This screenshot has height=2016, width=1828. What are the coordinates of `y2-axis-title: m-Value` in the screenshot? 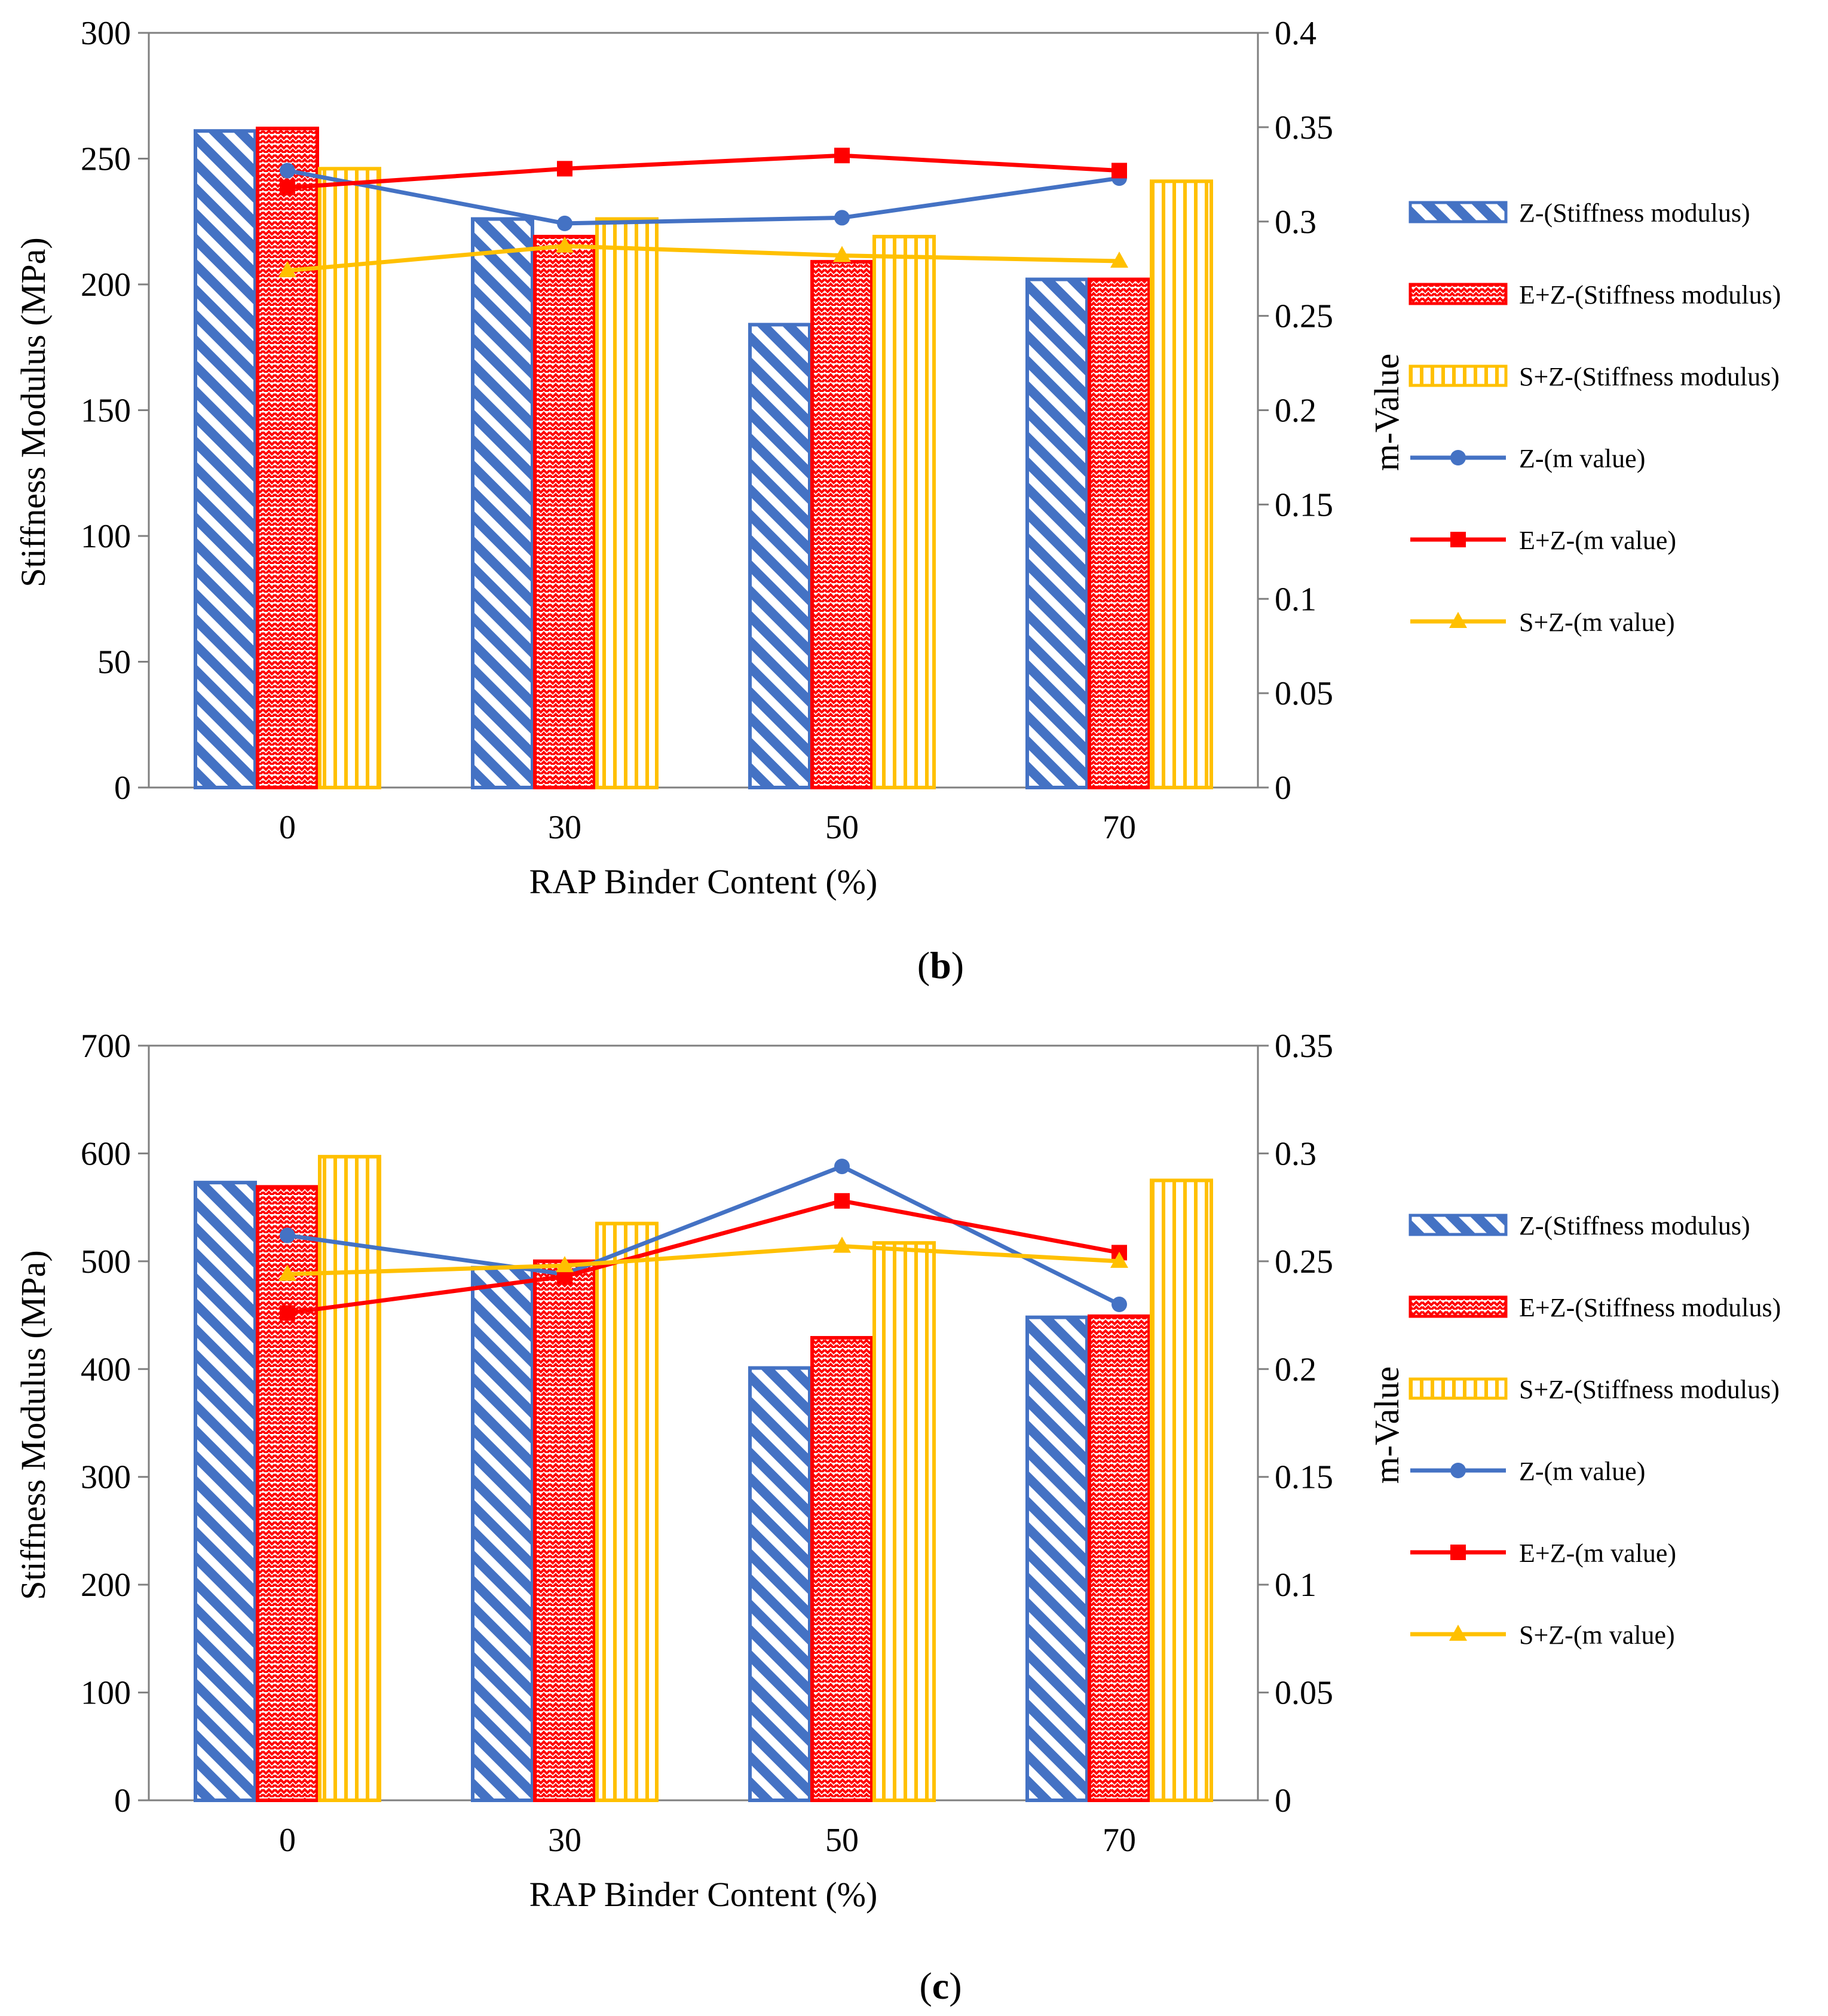 It's located at (1386, 412).